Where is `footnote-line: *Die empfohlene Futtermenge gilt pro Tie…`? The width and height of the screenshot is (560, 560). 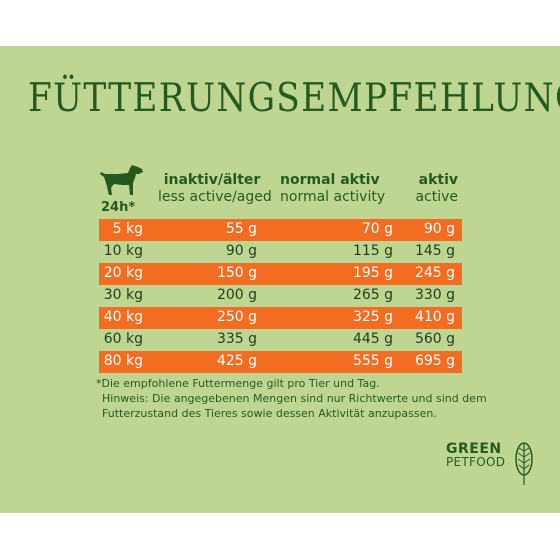
footnote-line: *Die empfohlene Futtermenge gilt pro Tie… is located at coordinates (238, 383).